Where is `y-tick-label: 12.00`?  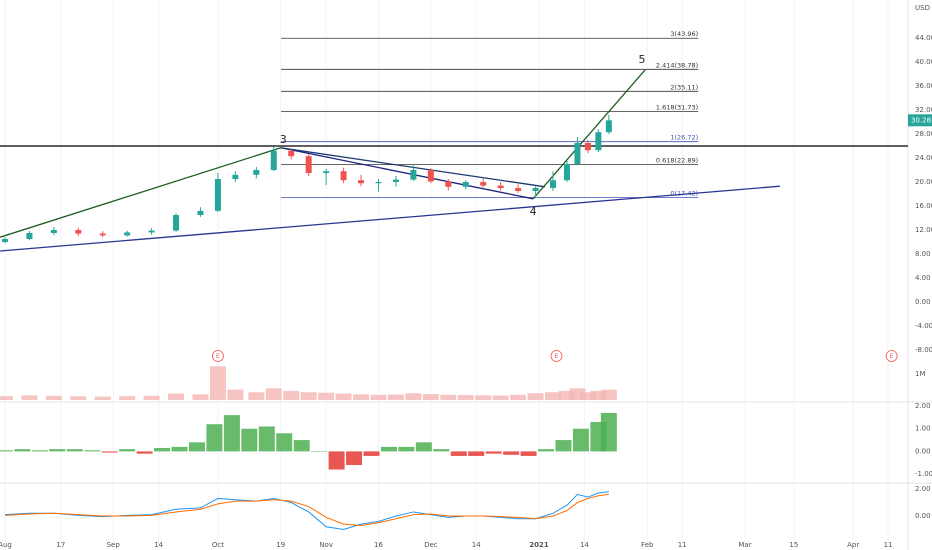
y-tick-label: 12.00 is located at coordinates (923, 230).